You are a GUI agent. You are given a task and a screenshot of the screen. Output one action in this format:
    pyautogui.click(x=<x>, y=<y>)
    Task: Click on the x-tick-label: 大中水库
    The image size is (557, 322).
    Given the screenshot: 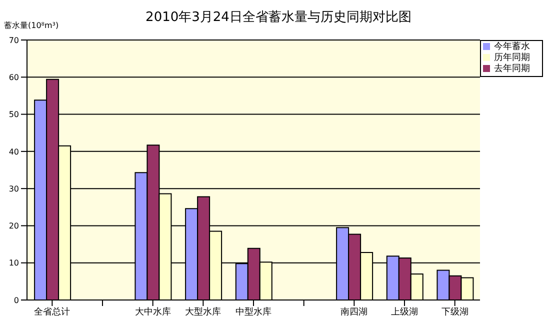 What is the action you would take?
    pyautogui.click(x=152, y=312)
    